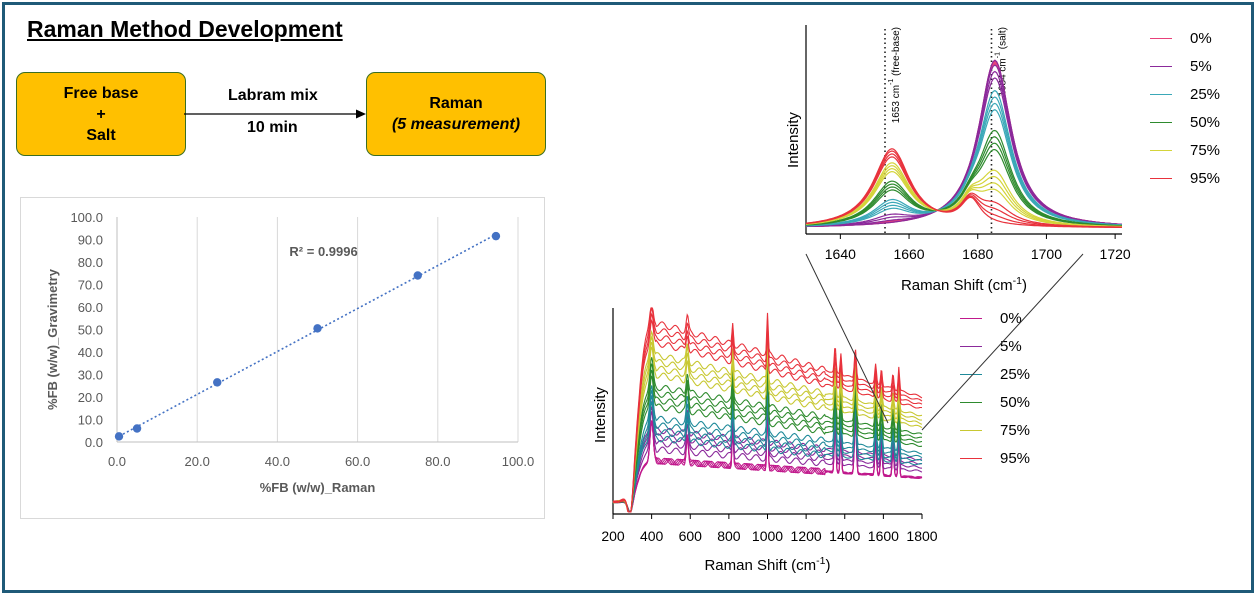 The width and height of the screenshot is (1256, 595). Describe the element at coordinates (844, 536) in the screenshot. I see `x-tick-label: 1400` at that location.